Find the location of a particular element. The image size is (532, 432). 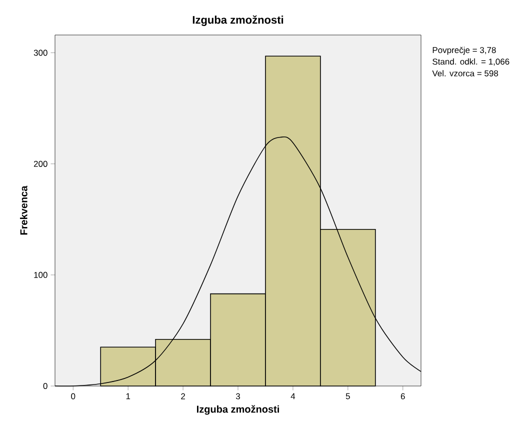

y-axis-title: Frekvenca is located at coordinates (24, 210).